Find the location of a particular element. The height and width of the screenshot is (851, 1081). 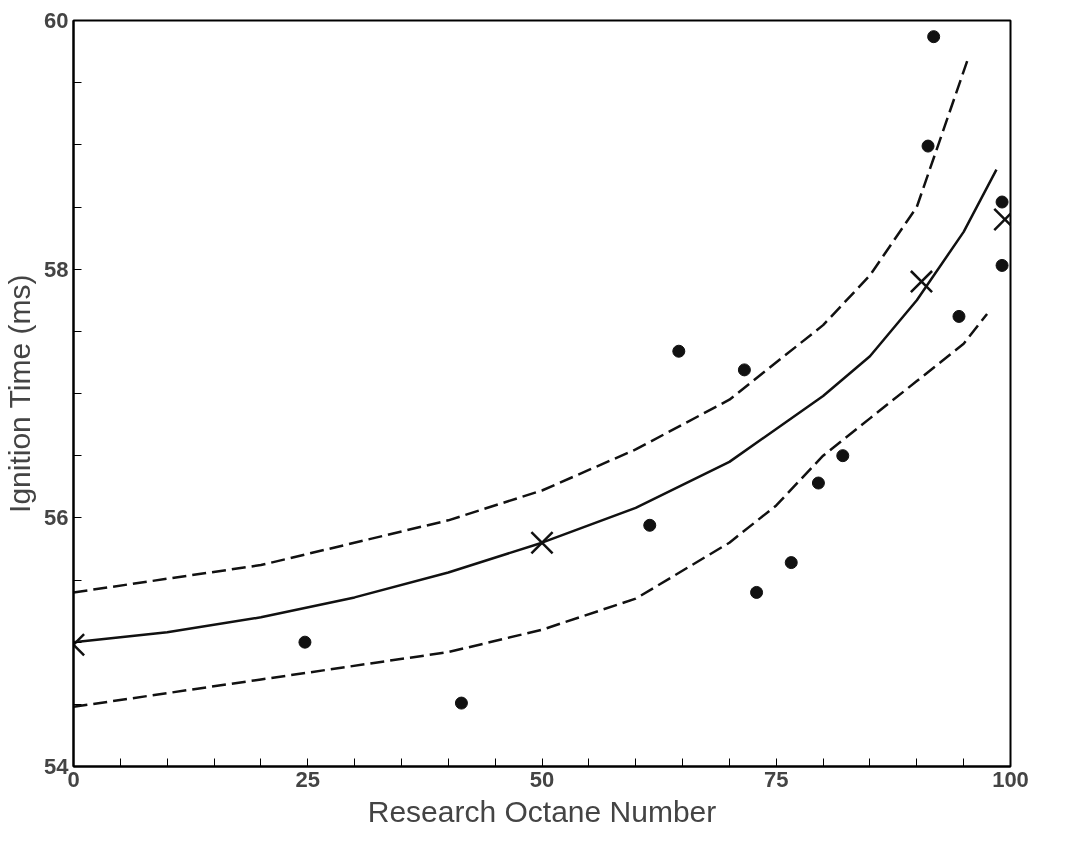

x-tick-label: 75 is located at coordinates (776, 779).